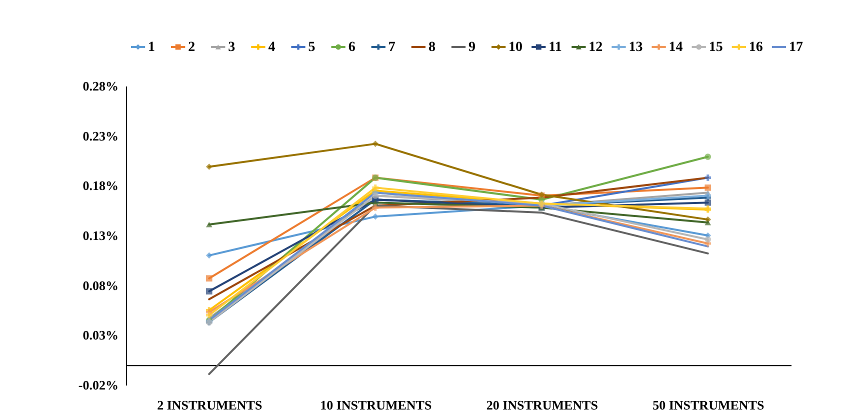 The image size is (855, 412). What do you see at coordinates (755, 47) in the screenshot?
I see `legend-label: 16` at bounding box center [755, 47].